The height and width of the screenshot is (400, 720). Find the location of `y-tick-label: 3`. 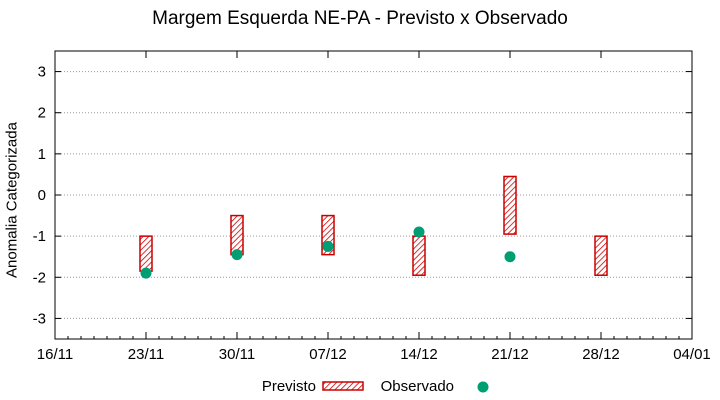

y-tick-label: 3 is located at coordinates (42, 72).